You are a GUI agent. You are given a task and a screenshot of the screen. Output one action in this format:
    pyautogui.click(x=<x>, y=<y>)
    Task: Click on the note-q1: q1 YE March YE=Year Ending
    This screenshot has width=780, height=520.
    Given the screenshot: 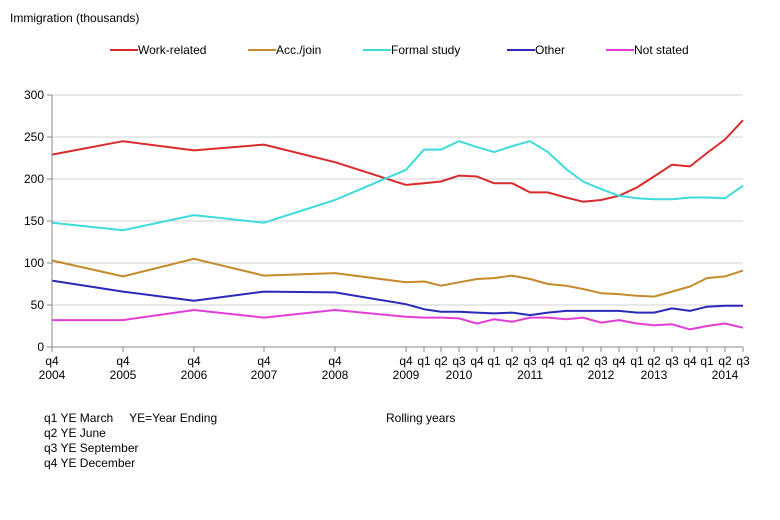 What is the action you would take?
    pyautogui.click(x=131, y=418)
    